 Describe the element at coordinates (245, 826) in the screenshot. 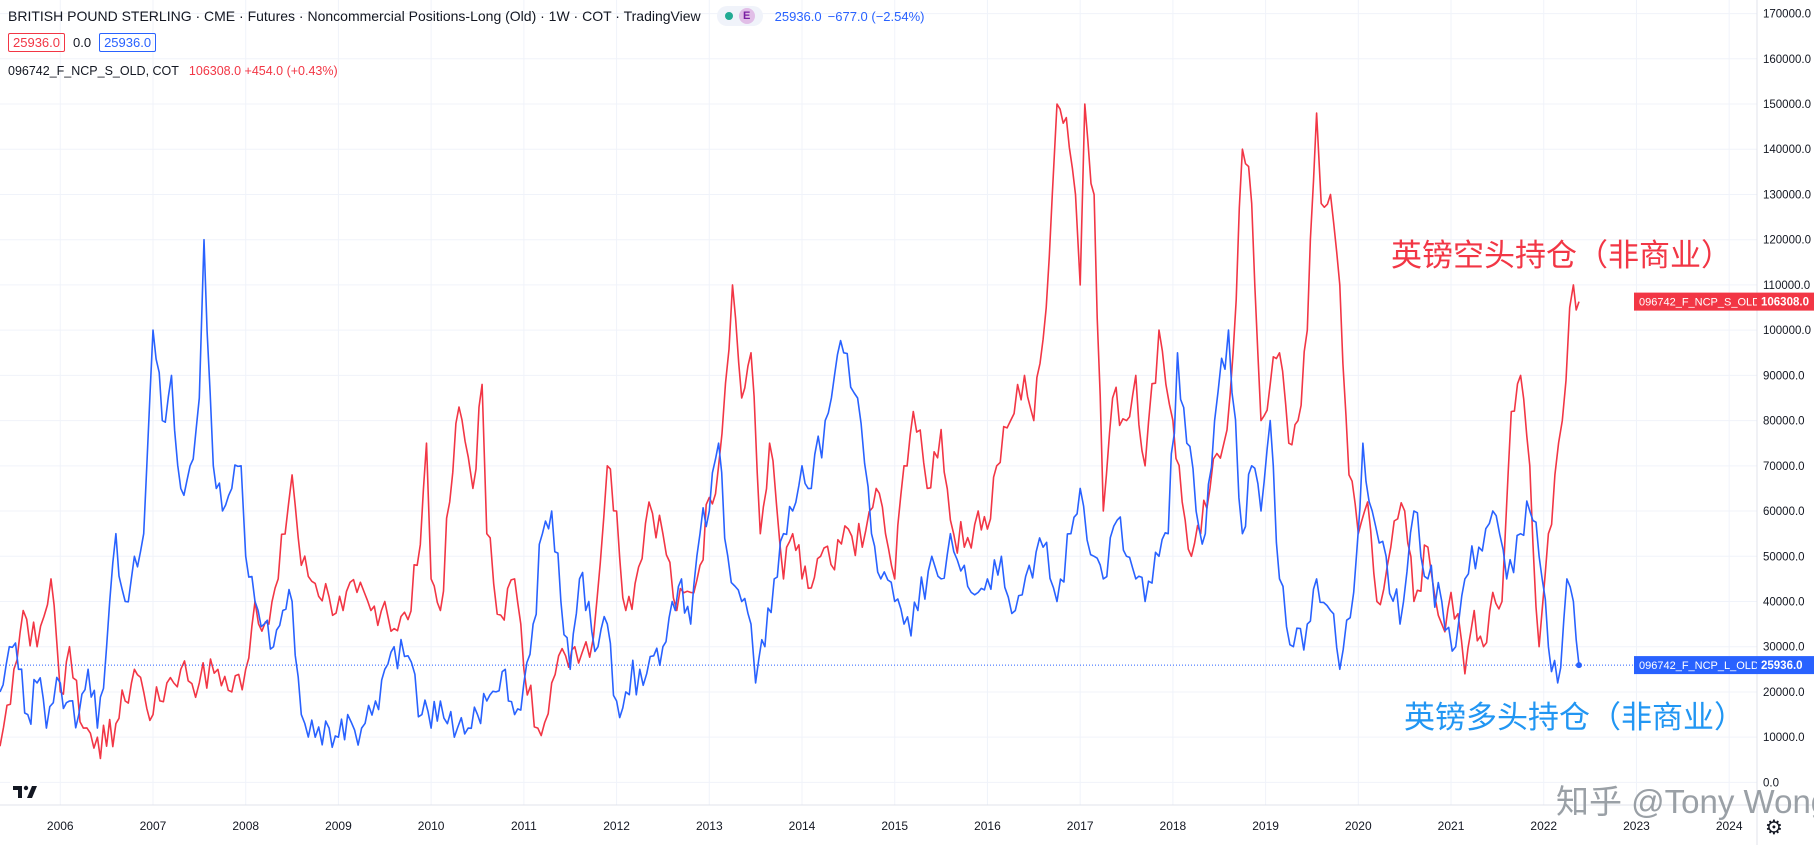

I see `x-tick-label: 2008` at that location.